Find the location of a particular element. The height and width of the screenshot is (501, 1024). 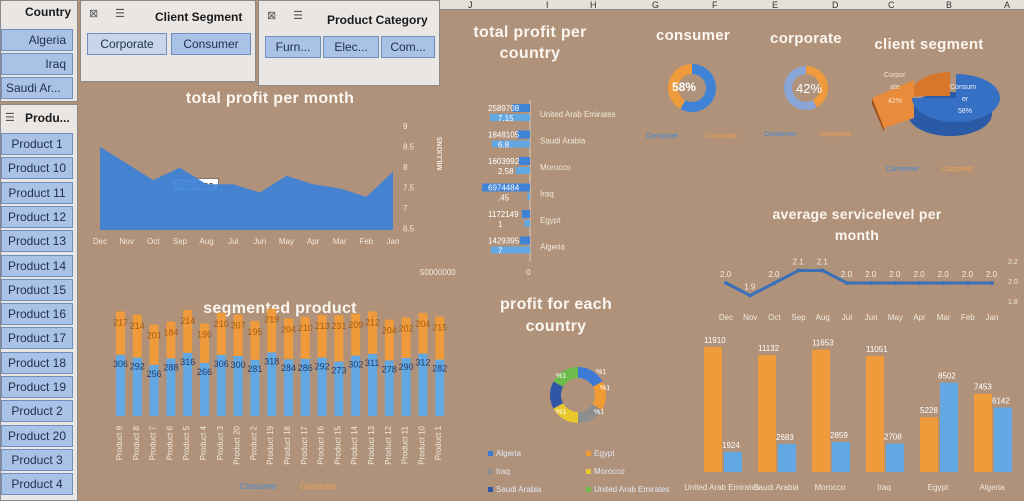

x-tick-label: Product 2 is located at coordinates (253, 442).